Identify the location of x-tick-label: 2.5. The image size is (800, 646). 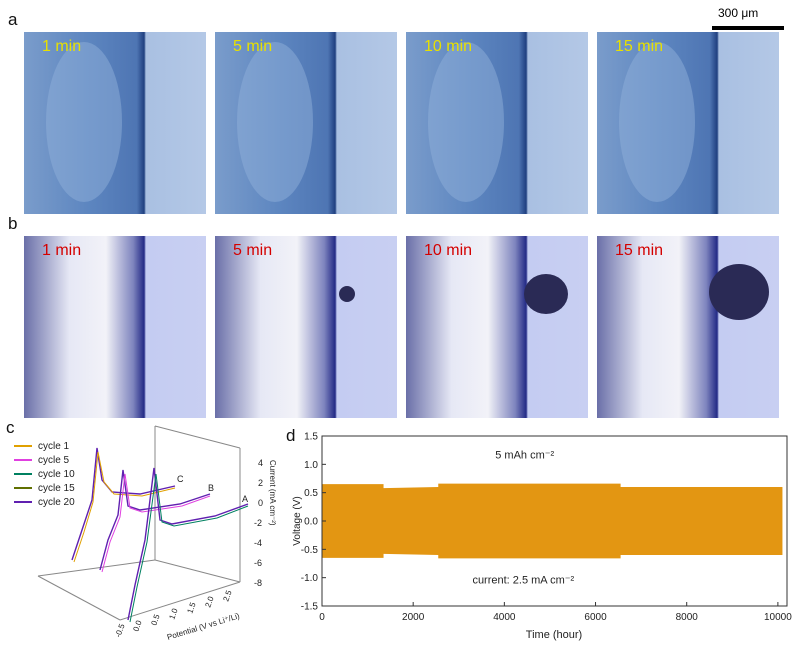
(227, 596).